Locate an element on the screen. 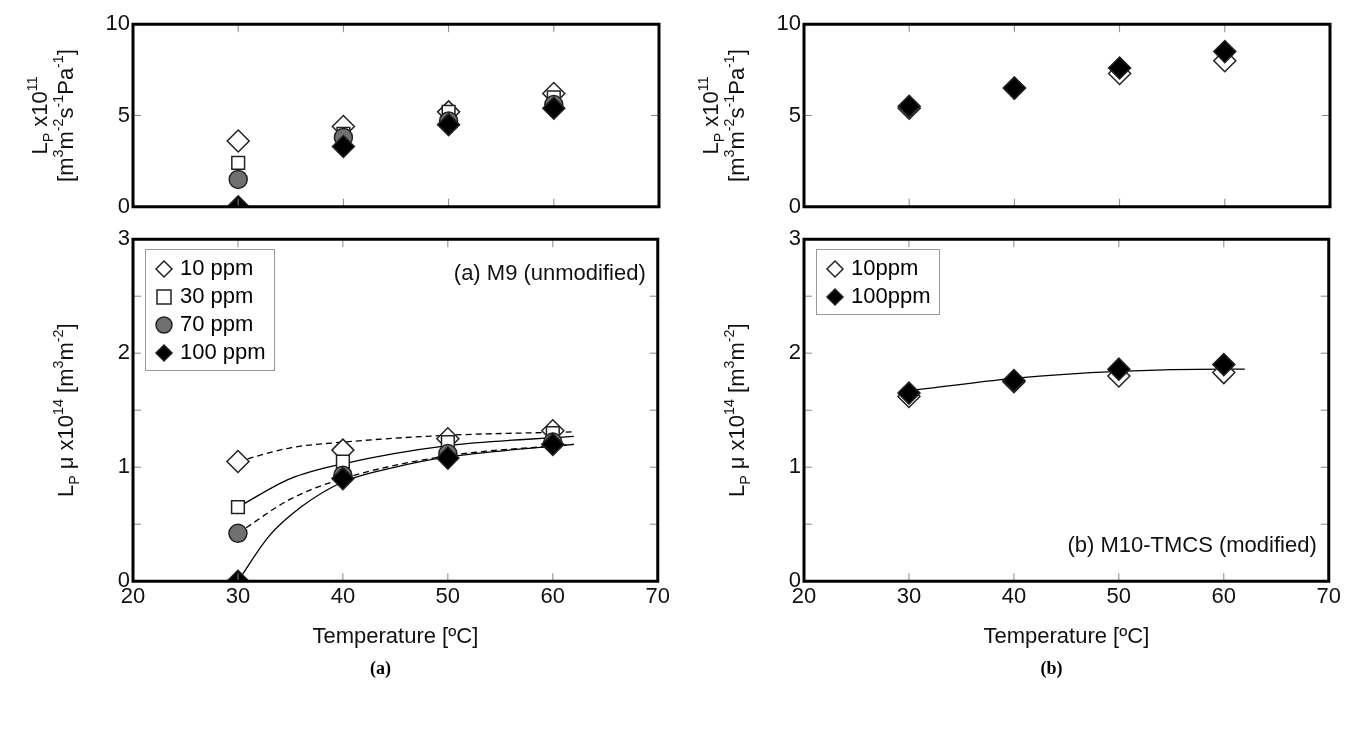 This screenshot has width=1353, height=750. legend-label: 100ppm is located at coordinates (891, 296).